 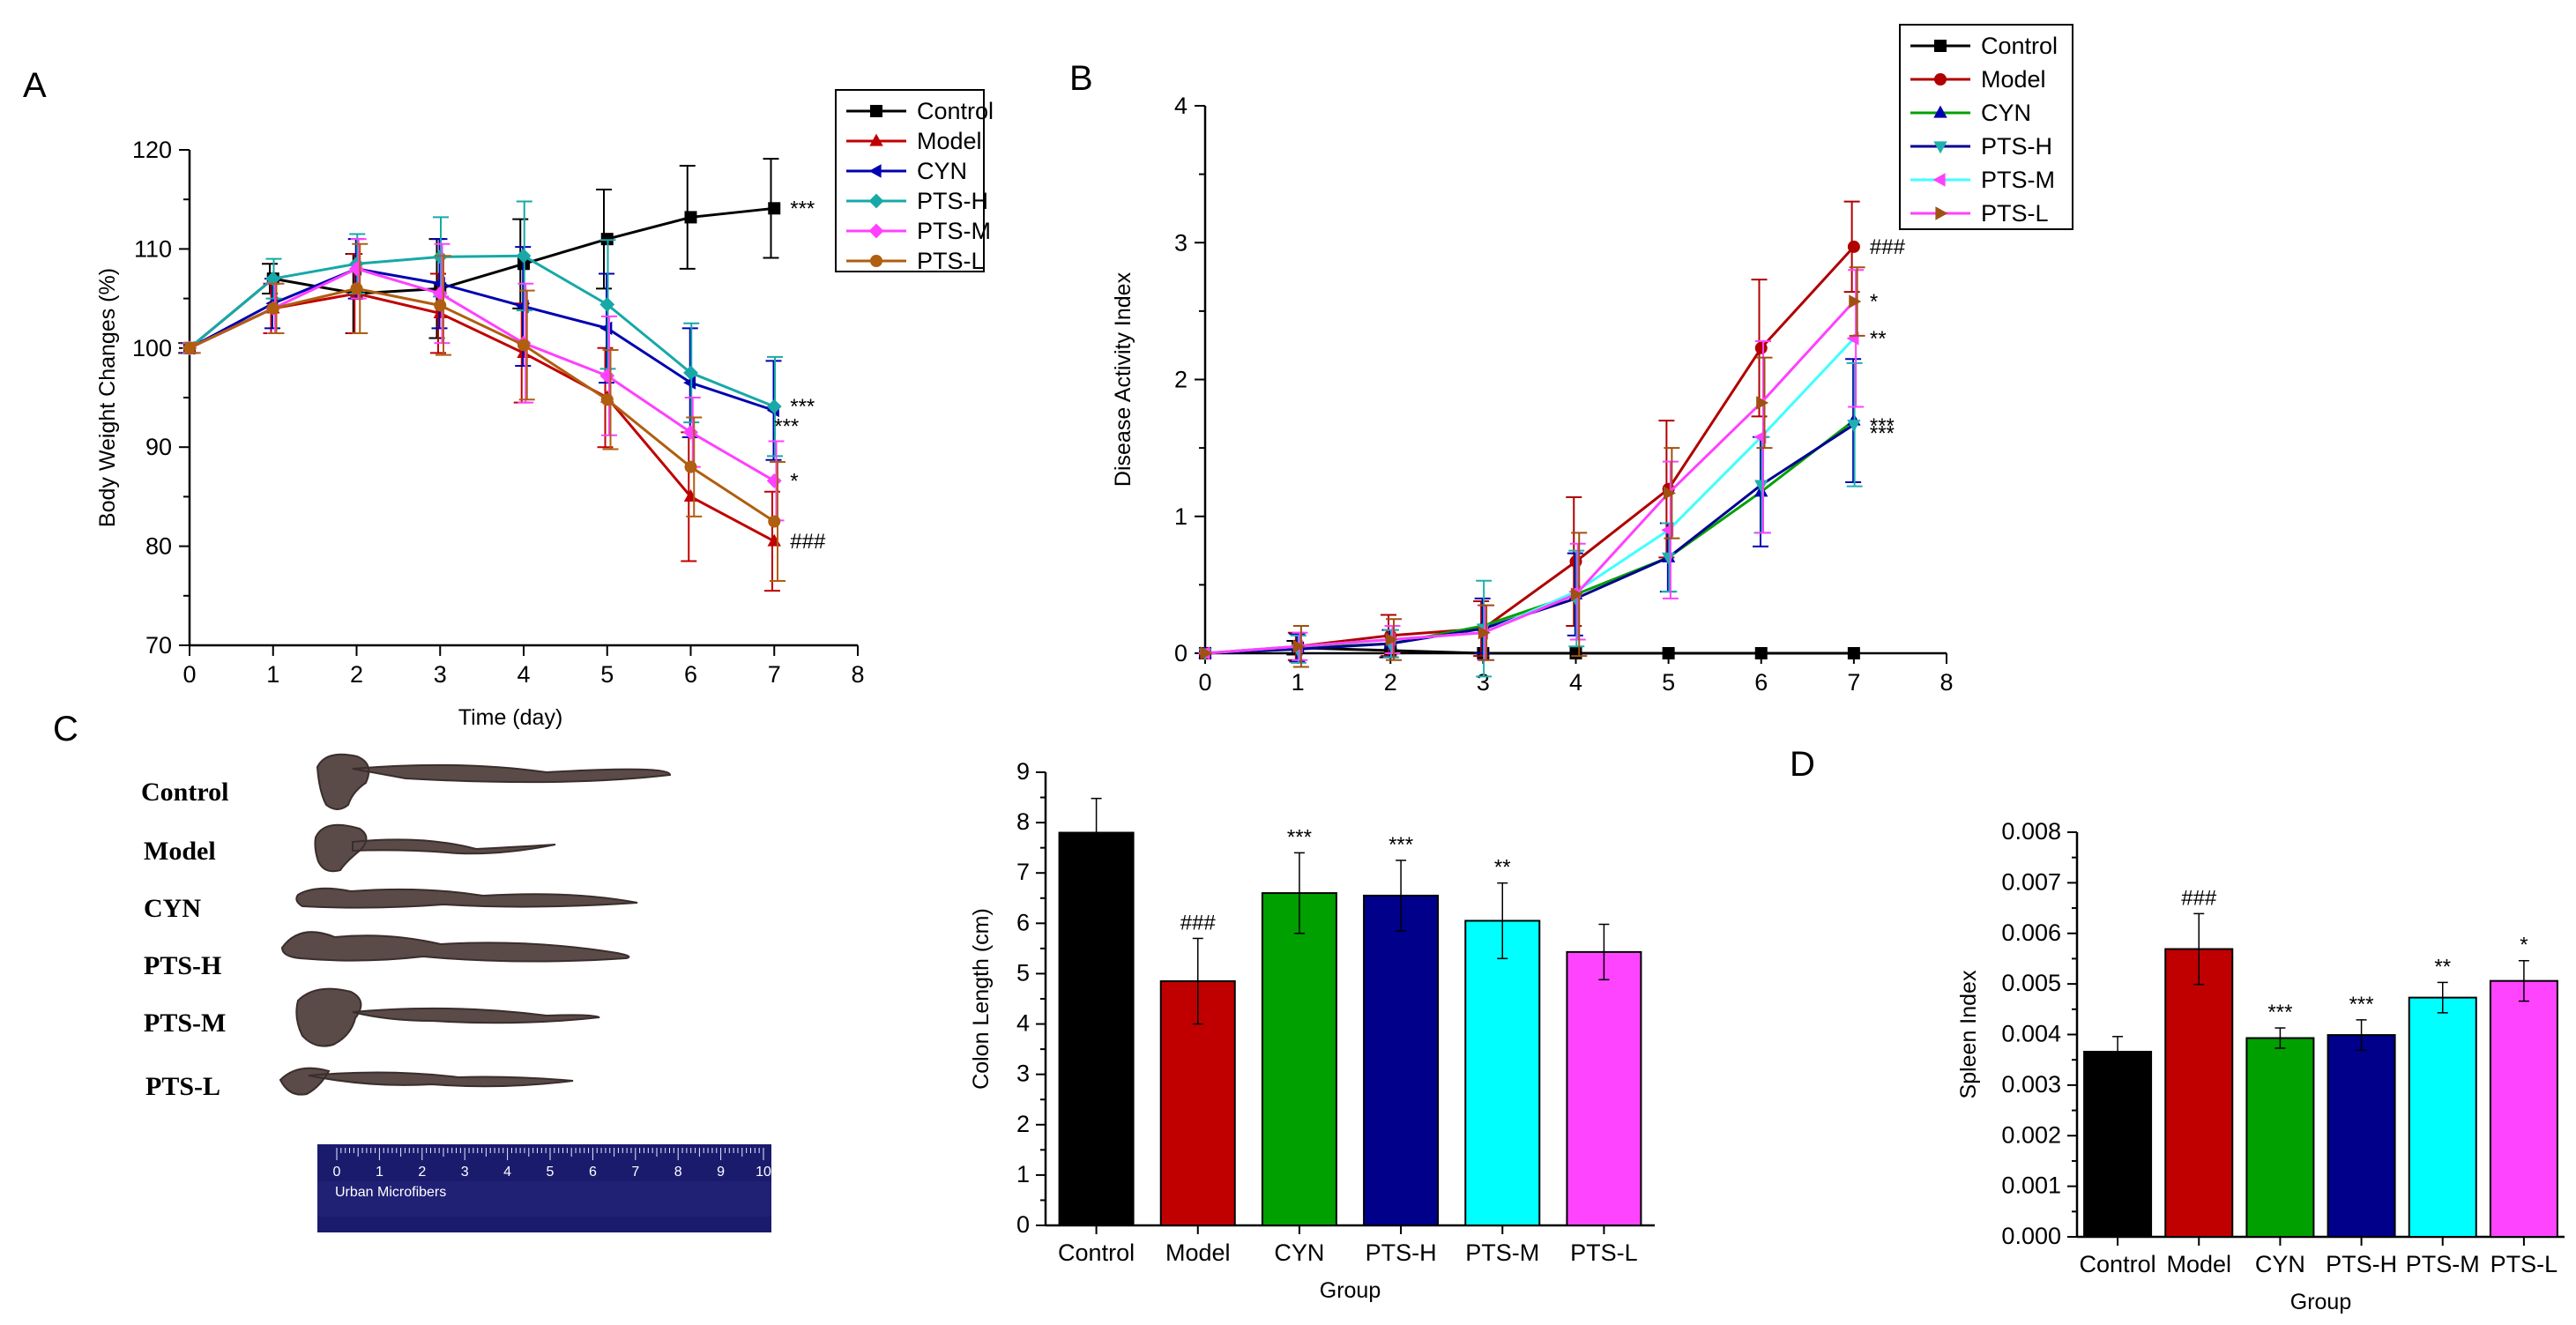 I want to click on ruler-number: 5, so click(x=551, y=1172).